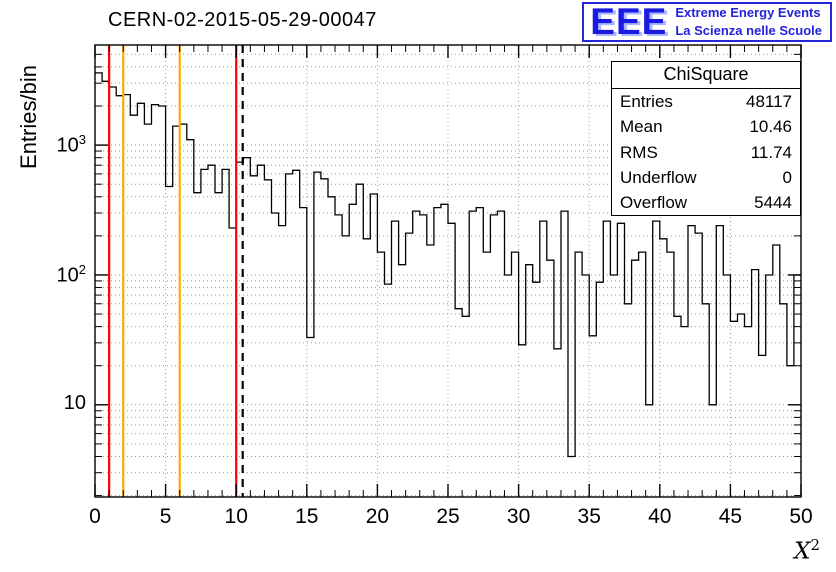 The height and width of the screenshot is (572, 836). Describe the element at coordinates (706, 202) in the screenshot. I see `stats-row-overflow: Overflow 5444` at that location.